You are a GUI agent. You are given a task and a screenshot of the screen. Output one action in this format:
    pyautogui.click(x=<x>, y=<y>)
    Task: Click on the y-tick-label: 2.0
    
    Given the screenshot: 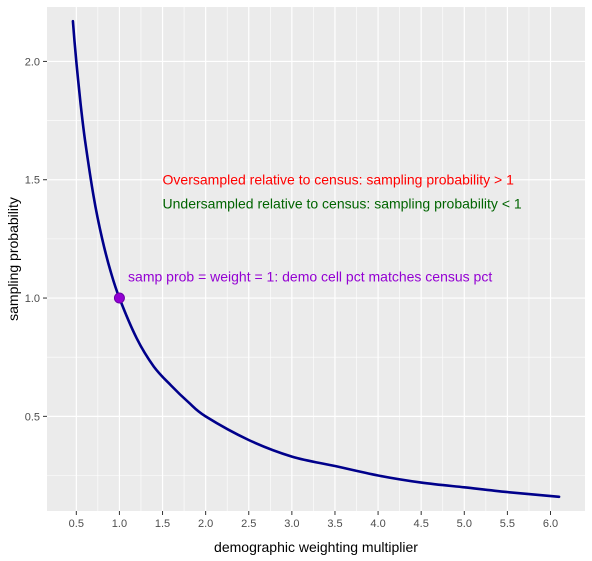 What is the action you would take?
    pyautogui.click(x=32, y=62)
    